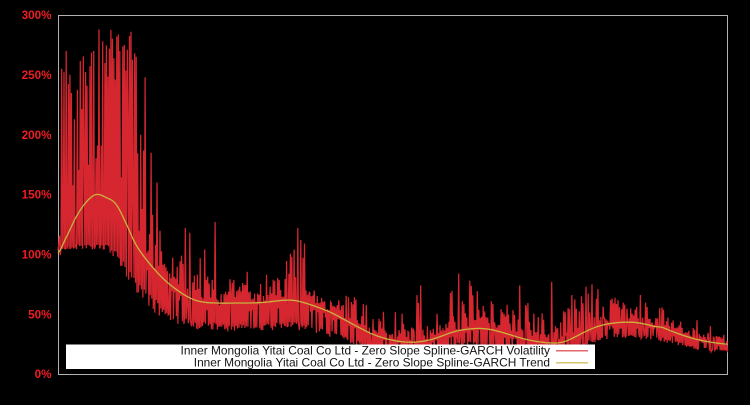  Describe the element at coordinates (40, 314) in the screenshot. I see `svg-text: 50%` at that location.